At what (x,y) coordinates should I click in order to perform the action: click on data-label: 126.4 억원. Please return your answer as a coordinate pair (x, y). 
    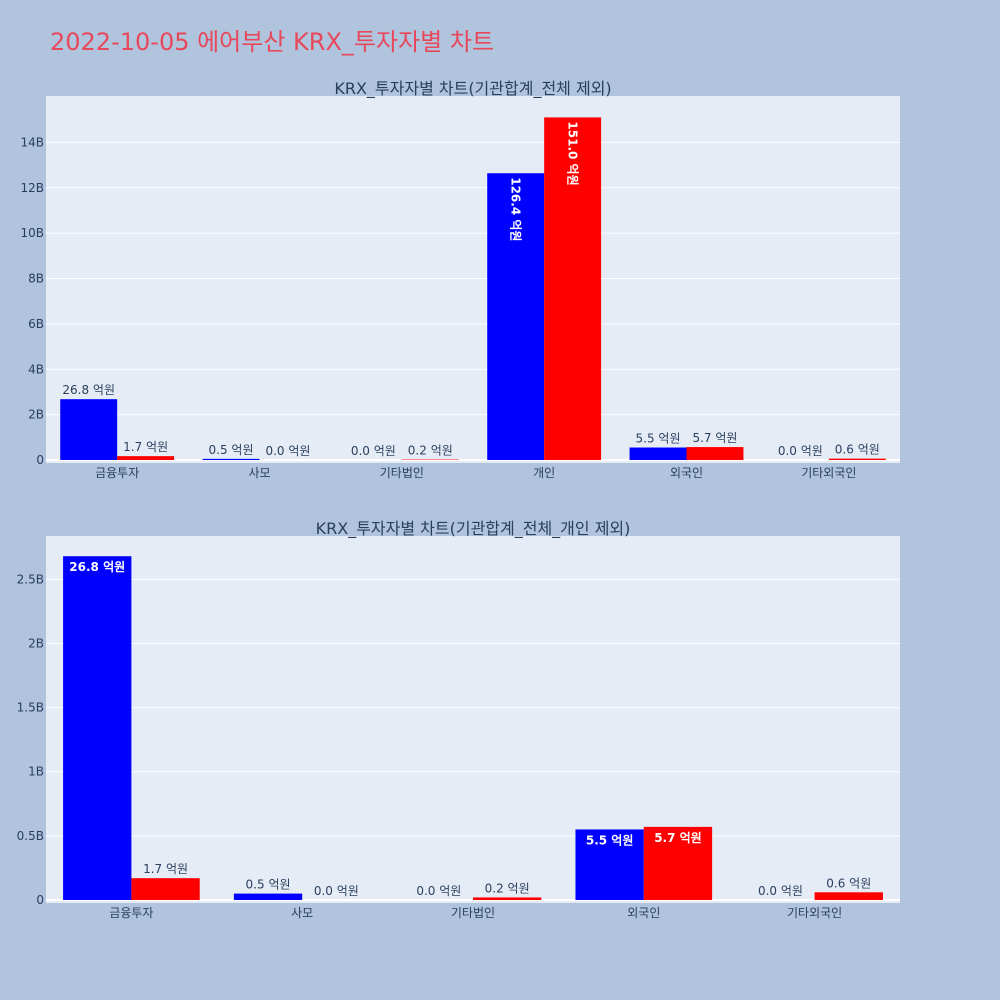
    Looking at the image, I should click on (516, 209).